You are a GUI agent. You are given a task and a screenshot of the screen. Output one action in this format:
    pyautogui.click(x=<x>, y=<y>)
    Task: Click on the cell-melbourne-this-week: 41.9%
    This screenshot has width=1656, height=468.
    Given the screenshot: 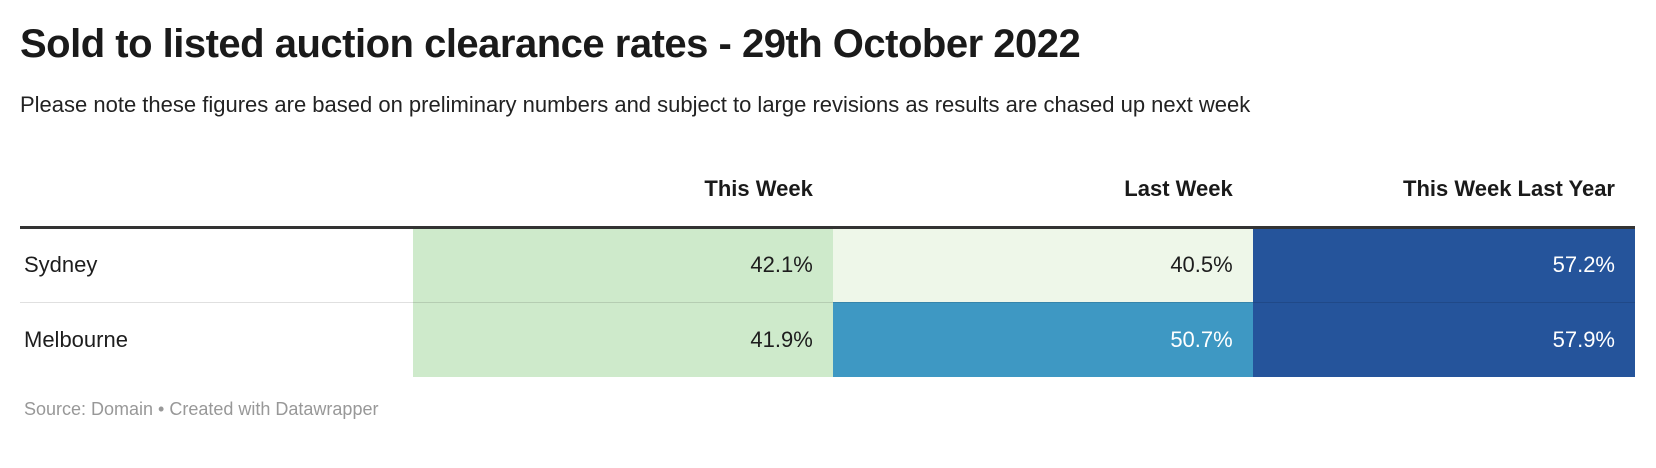 What is the action you would take?
    pyautogui.click(x=622, y=339)
    